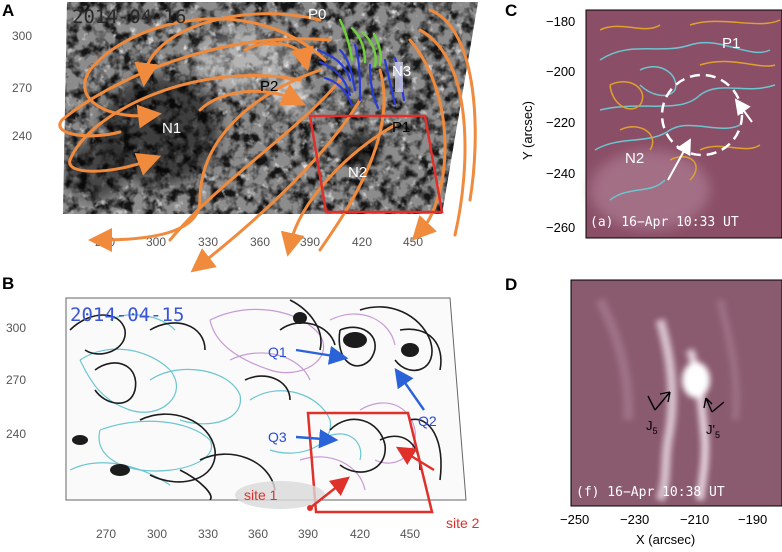 This screenshot has width=782, height=552. What do you see at coordinates (171, 128) in the screenshot?
I see `region-n1: N1` at bounding box center [171, 128].